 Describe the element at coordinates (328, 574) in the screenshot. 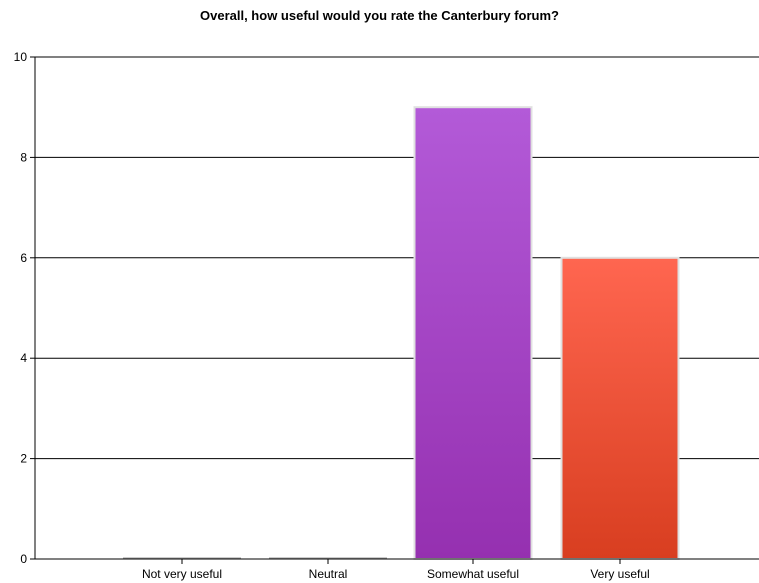

I see `x-tick-label: Neutral` at that location.